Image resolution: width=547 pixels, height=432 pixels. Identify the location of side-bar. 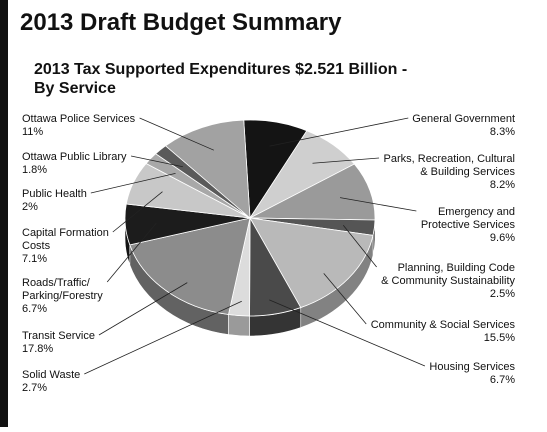
(4, 213).